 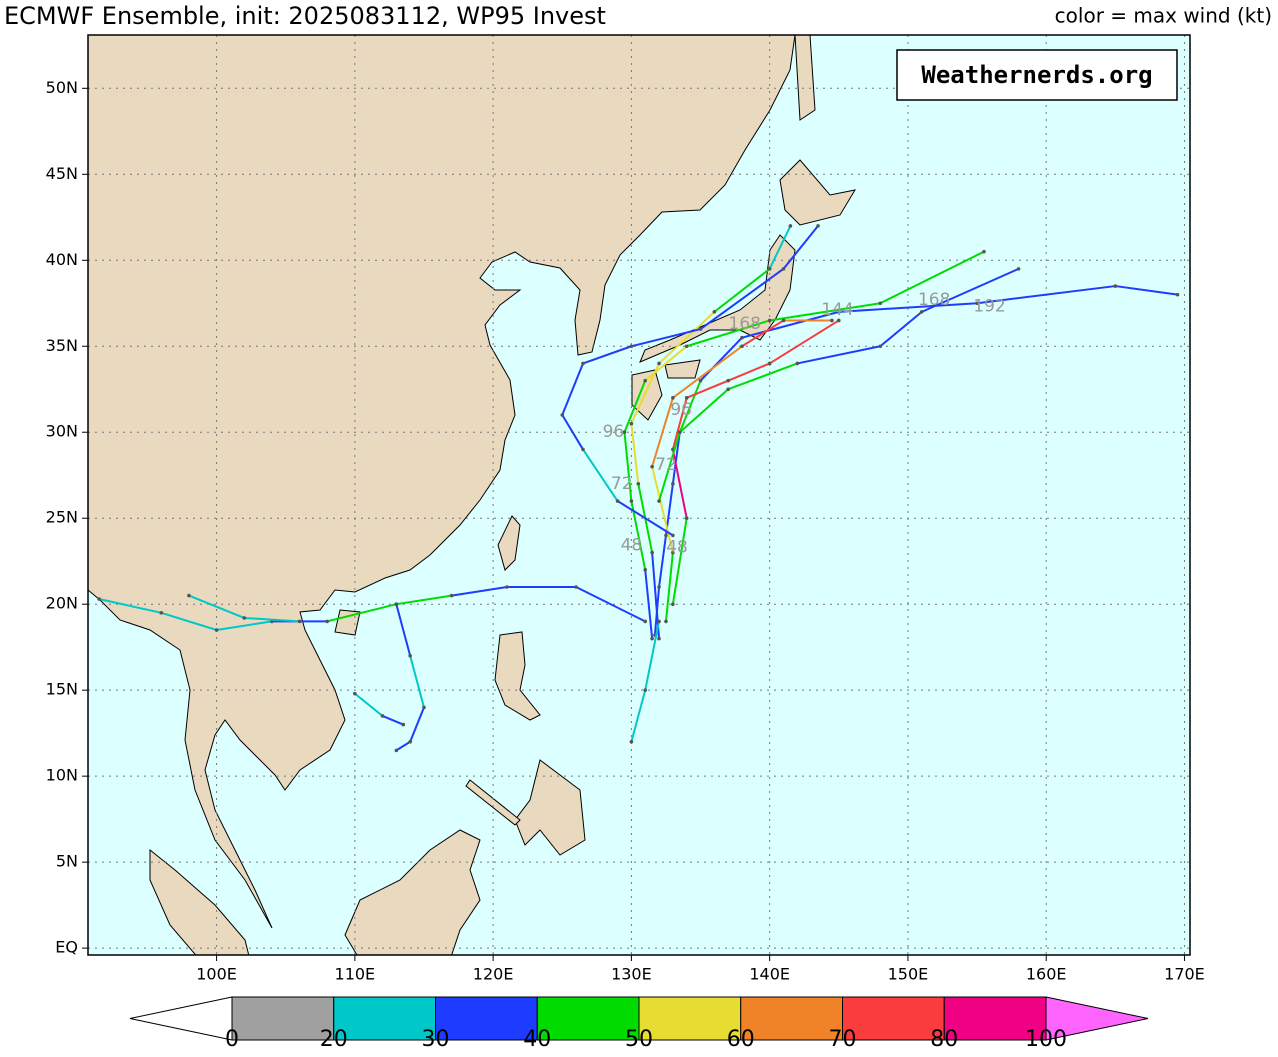 What do you see at coordinates (62, 775) in the screenshot?
I see `lat-label: 10N` at bounding box center [62, 775].